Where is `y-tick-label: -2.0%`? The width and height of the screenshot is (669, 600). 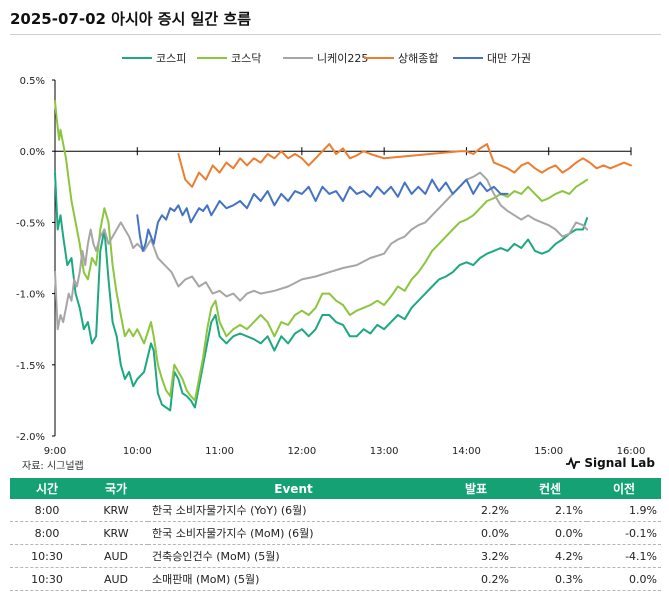 y-tick-label: -2.0% is located at coordinates (30, 437).